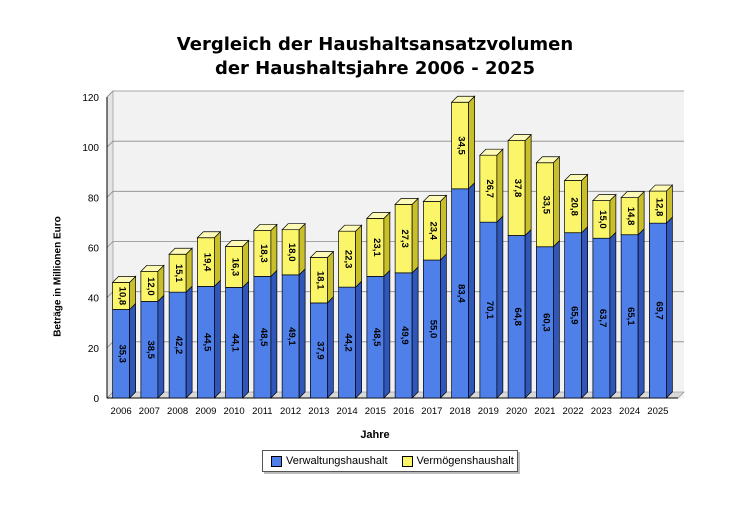 The width and height of the screenshot is (750, 515). What do you see at coordinates (403, 411) in the screenshot?
I see `x-tick-label: 2016` at bounding box center [403, 411].